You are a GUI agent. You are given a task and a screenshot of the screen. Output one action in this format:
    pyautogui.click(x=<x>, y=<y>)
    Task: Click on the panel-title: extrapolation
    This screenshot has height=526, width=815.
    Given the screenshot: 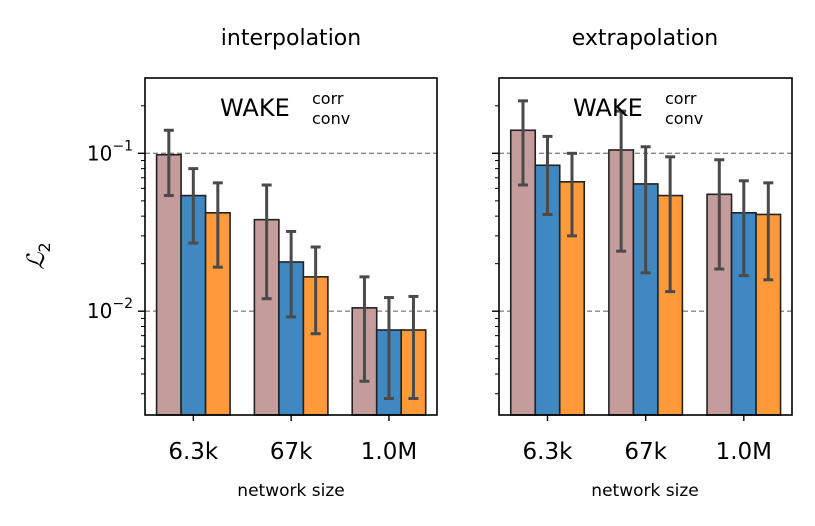 What is the action you would take?
    pyautogui.click(x=645, y=38)
    